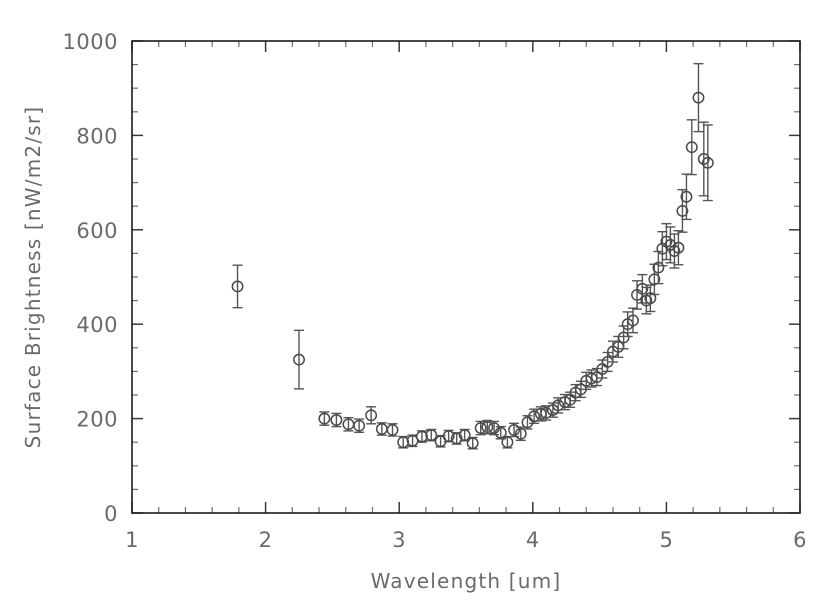 This screenshot has height=600, width=840. What do you see at coordinates (97, 231) in the screenshot?
I see `y-tick-label: 600` at bounding box center [97, 231].